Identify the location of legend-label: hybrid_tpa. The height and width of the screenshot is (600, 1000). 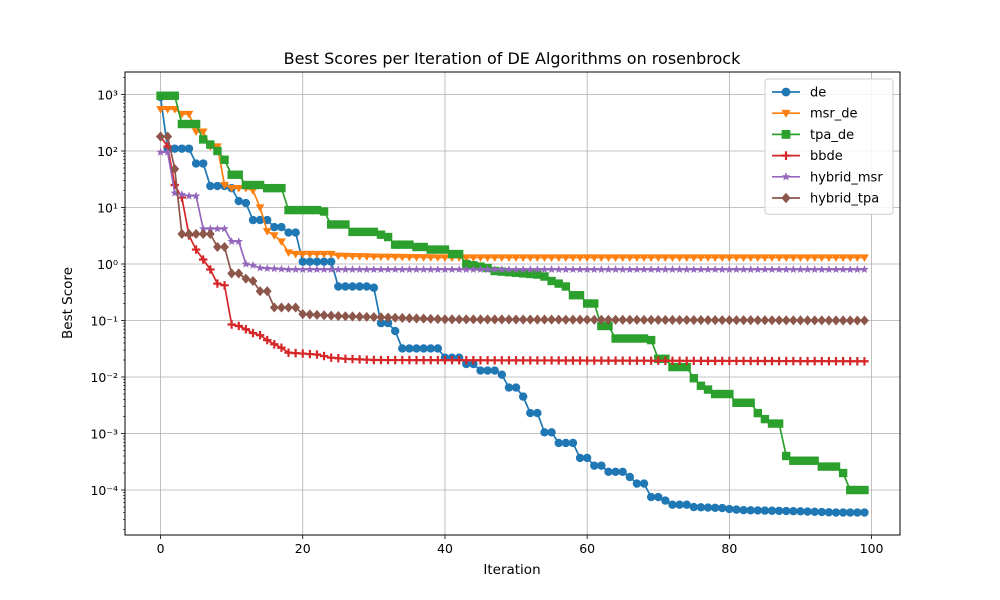
(844, 199).